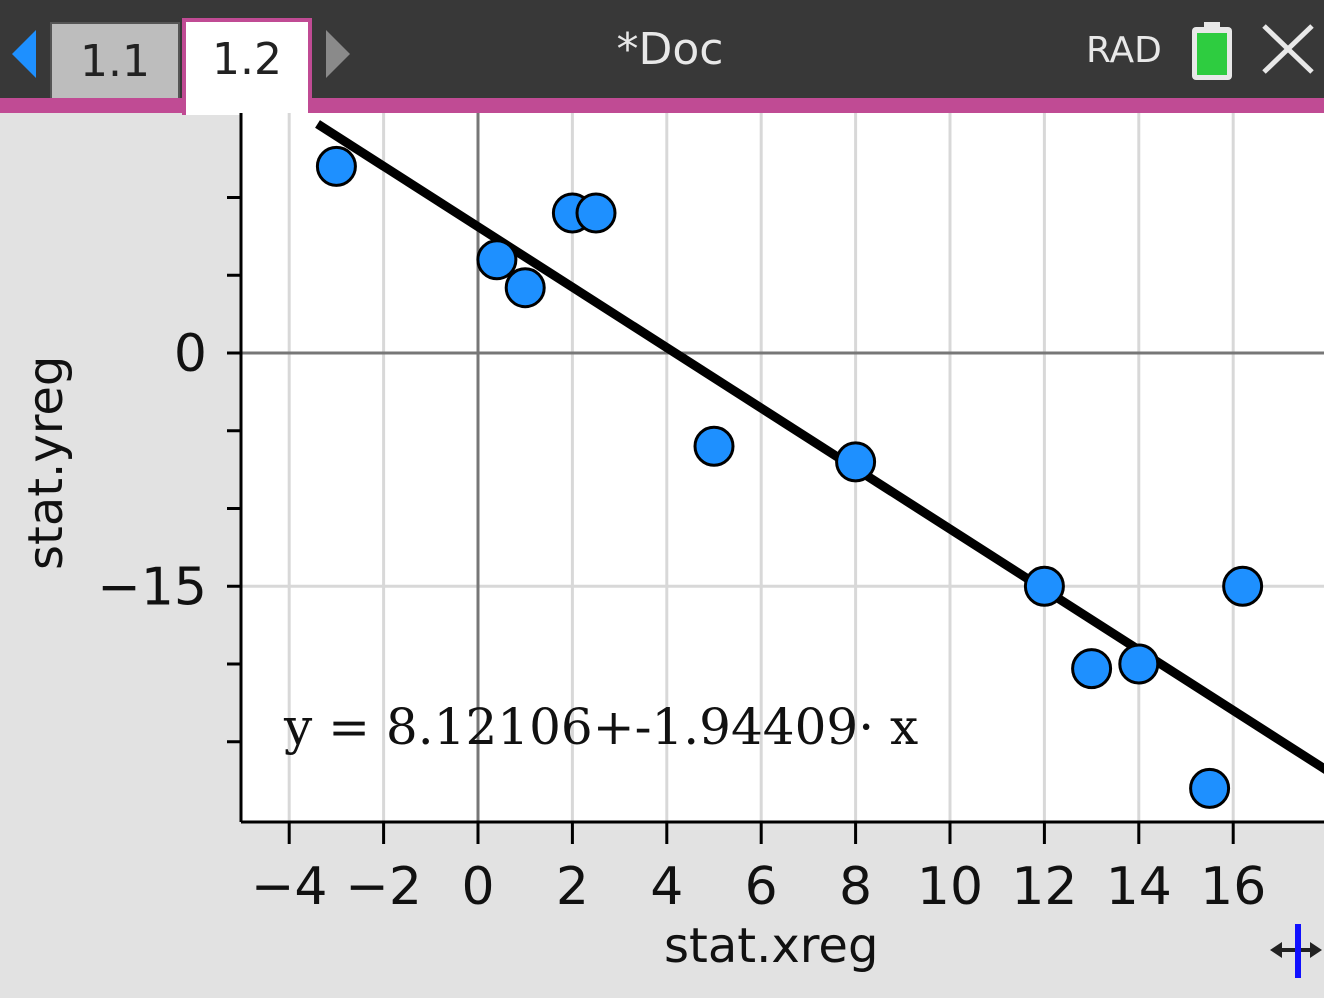  I want to click on battery-icon, so click(1212, 54).